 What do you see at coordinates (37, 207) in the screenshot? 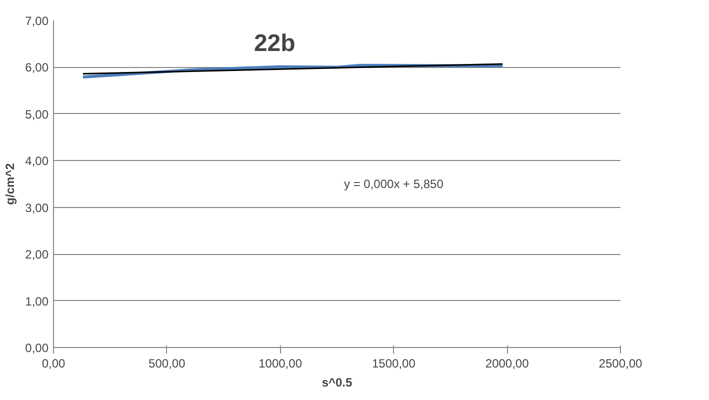
I see `y-tick-label: 3,00` at bounding box center [37, 207].